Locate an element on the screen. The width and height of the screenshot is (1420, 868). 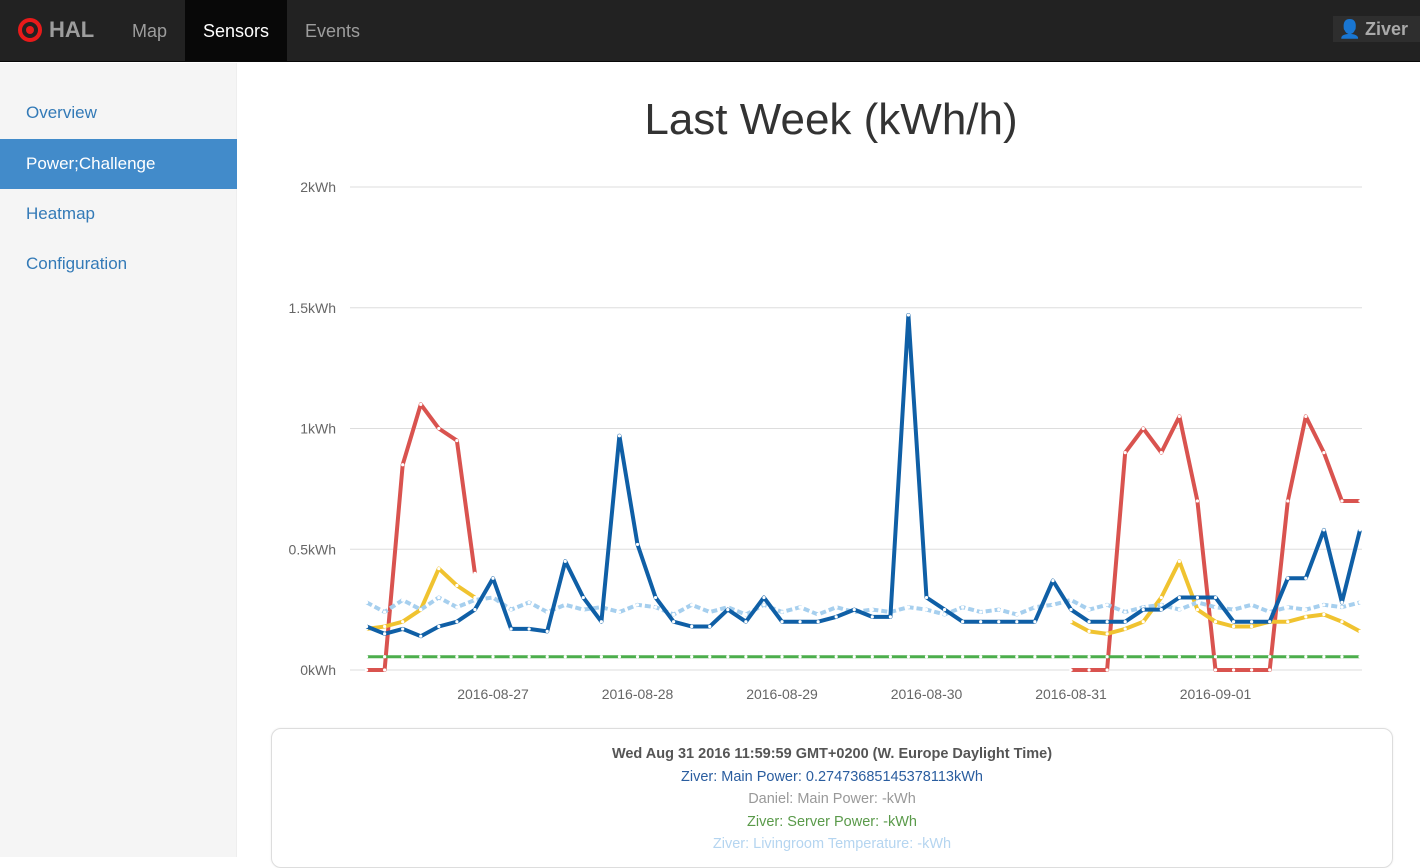
user-menu: 👤 Ziver is located at coordinates (1376, 29).